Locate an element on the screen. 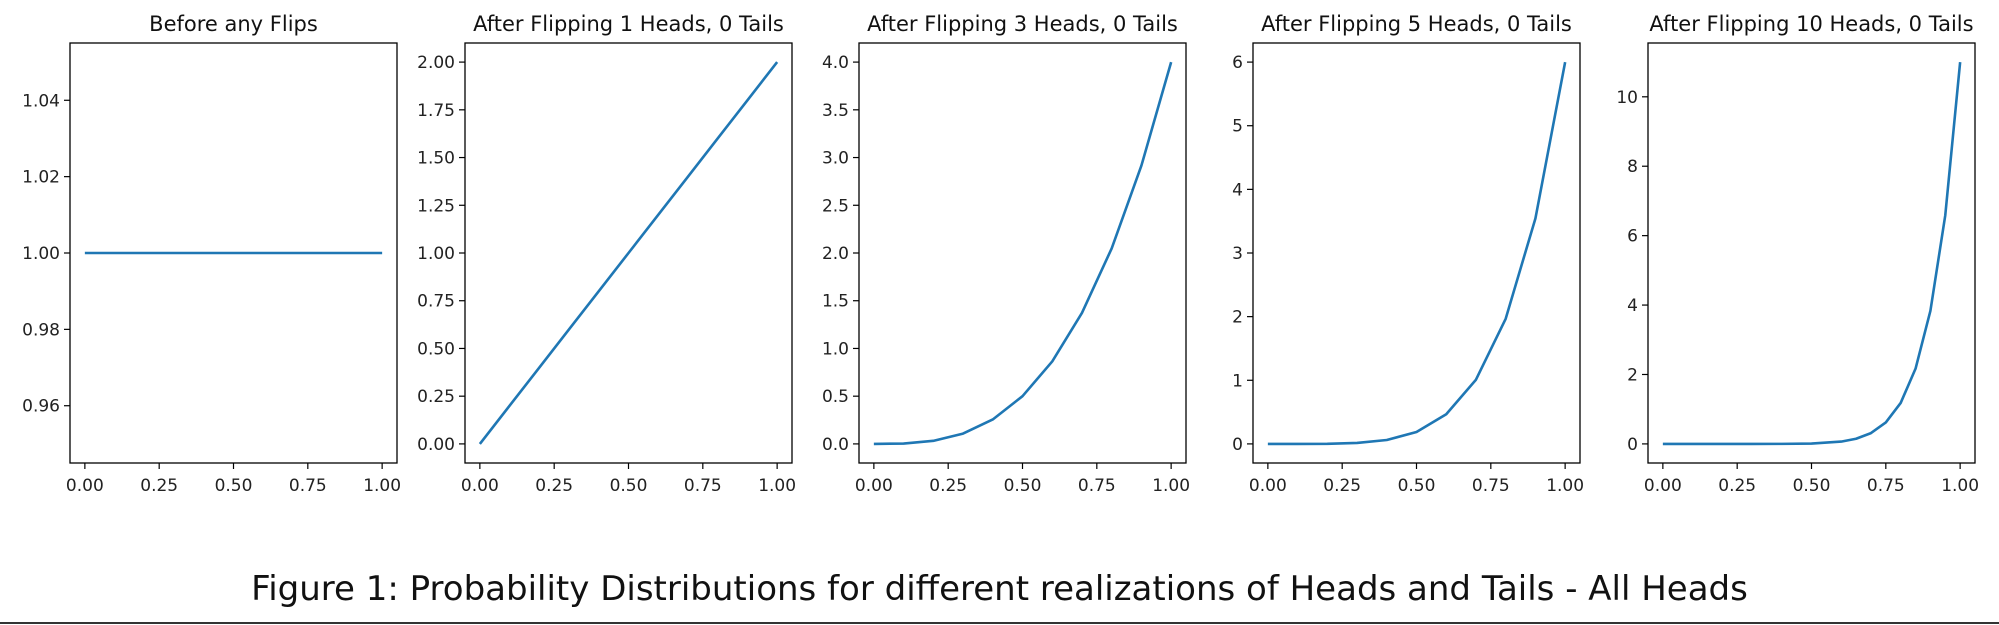  y-tick-label: 1.04 is located at coordinates (41, 101).